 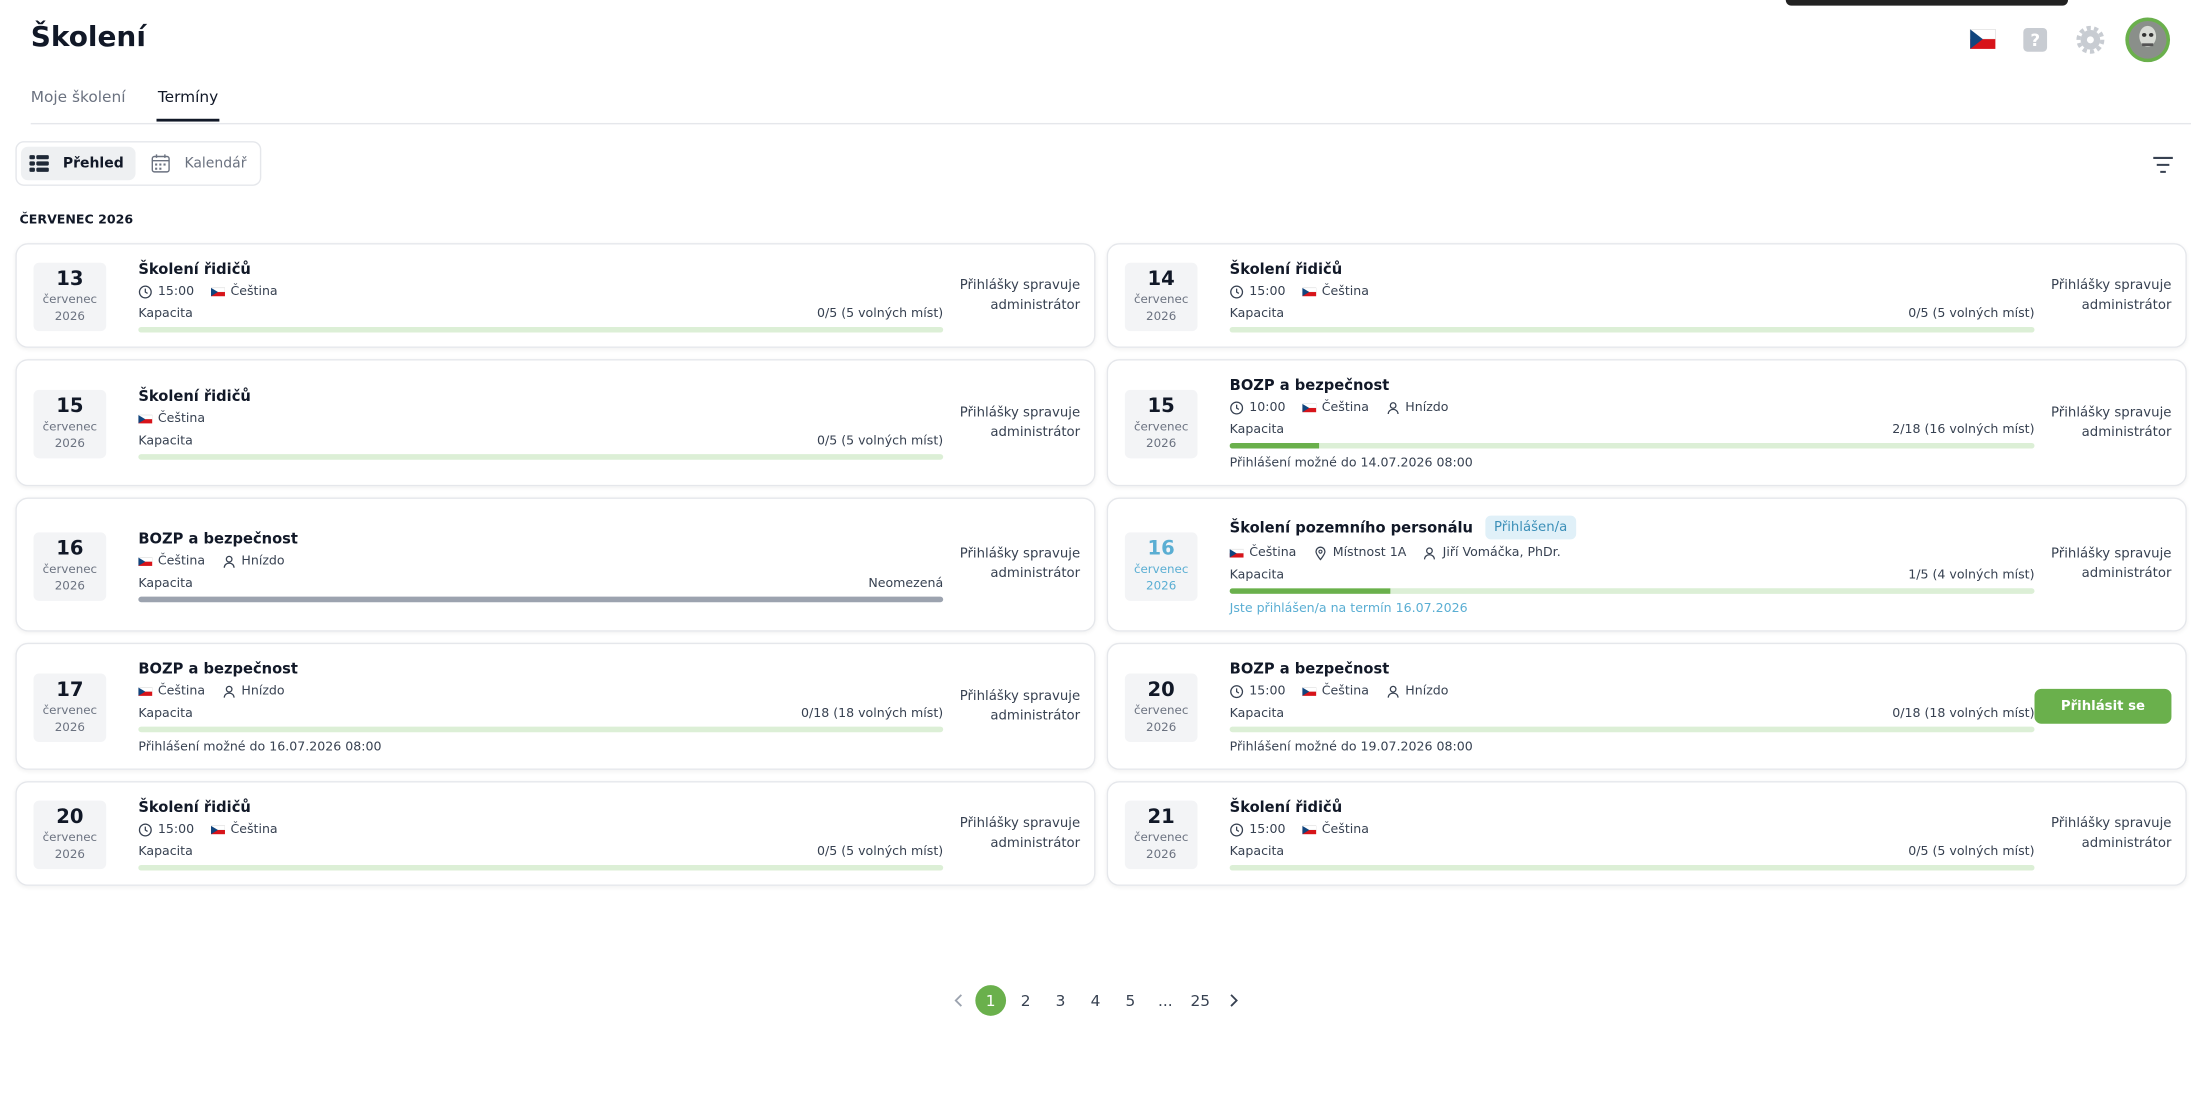 I want to click on meta-item: Hnízdo, so click(x=1417, y=408).